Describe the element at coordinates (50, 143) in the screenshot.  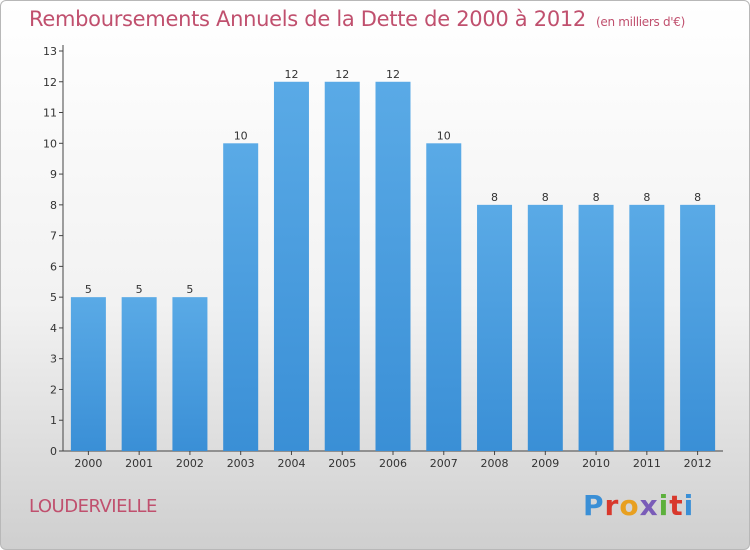
I see `y-tick-label: 10` at that location.